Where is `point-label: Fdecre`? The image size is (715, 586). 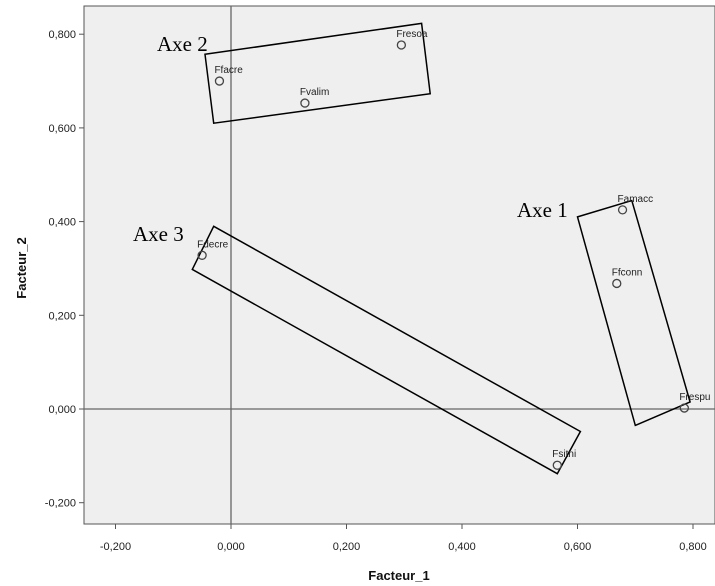
point-label: Fdecre is located at coordinates (213, 244).